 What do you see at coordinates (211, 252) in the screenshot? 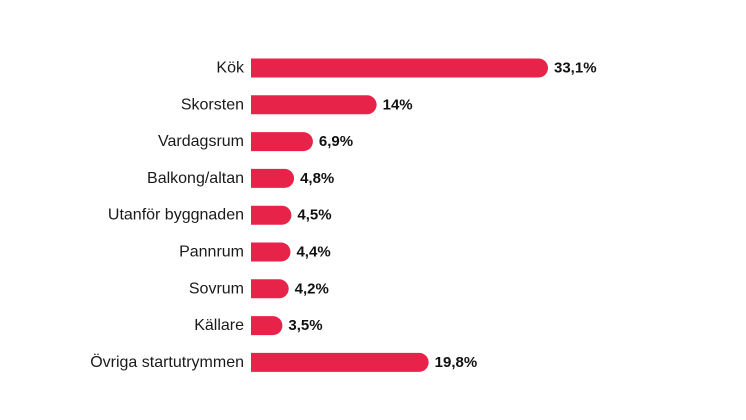
I see `category-label: Pannrum` at bounding box center [211, 252].